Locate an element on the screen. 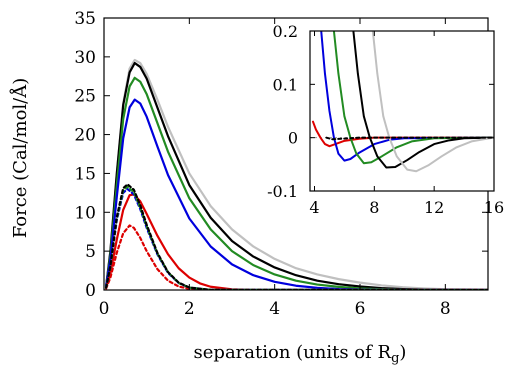 This screenshot has width=513, height=367. inset-y-tick-label: -0.1 is located at coordinates (282, 191).